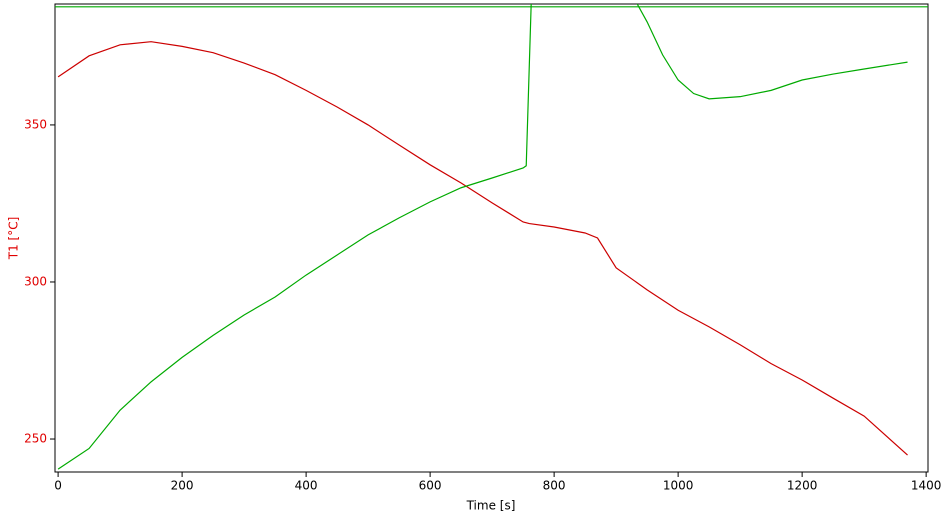 This screenshot has height=522, width=944. What do you see at coordinates (35, 281) in the screenshot?
I see `y-tick-label: 300` at bounding box center [35, 281].